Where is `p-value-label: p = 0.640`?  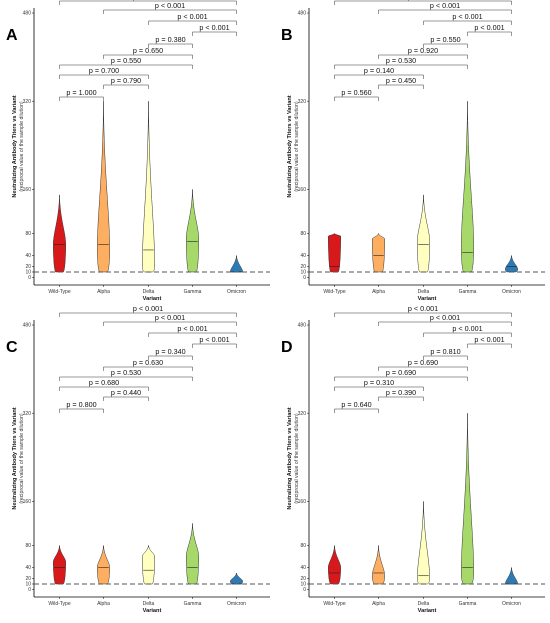
p-value-label: p = 0.640 is located at coordinates (356, 404).